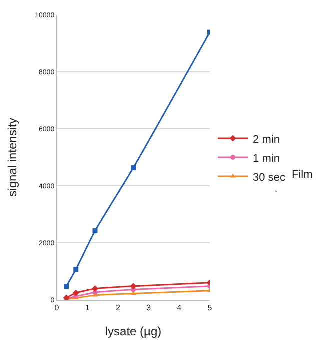 This screenshot has height=350, width=320. I want to click on x-tick-label: 2, so click(118, 308).